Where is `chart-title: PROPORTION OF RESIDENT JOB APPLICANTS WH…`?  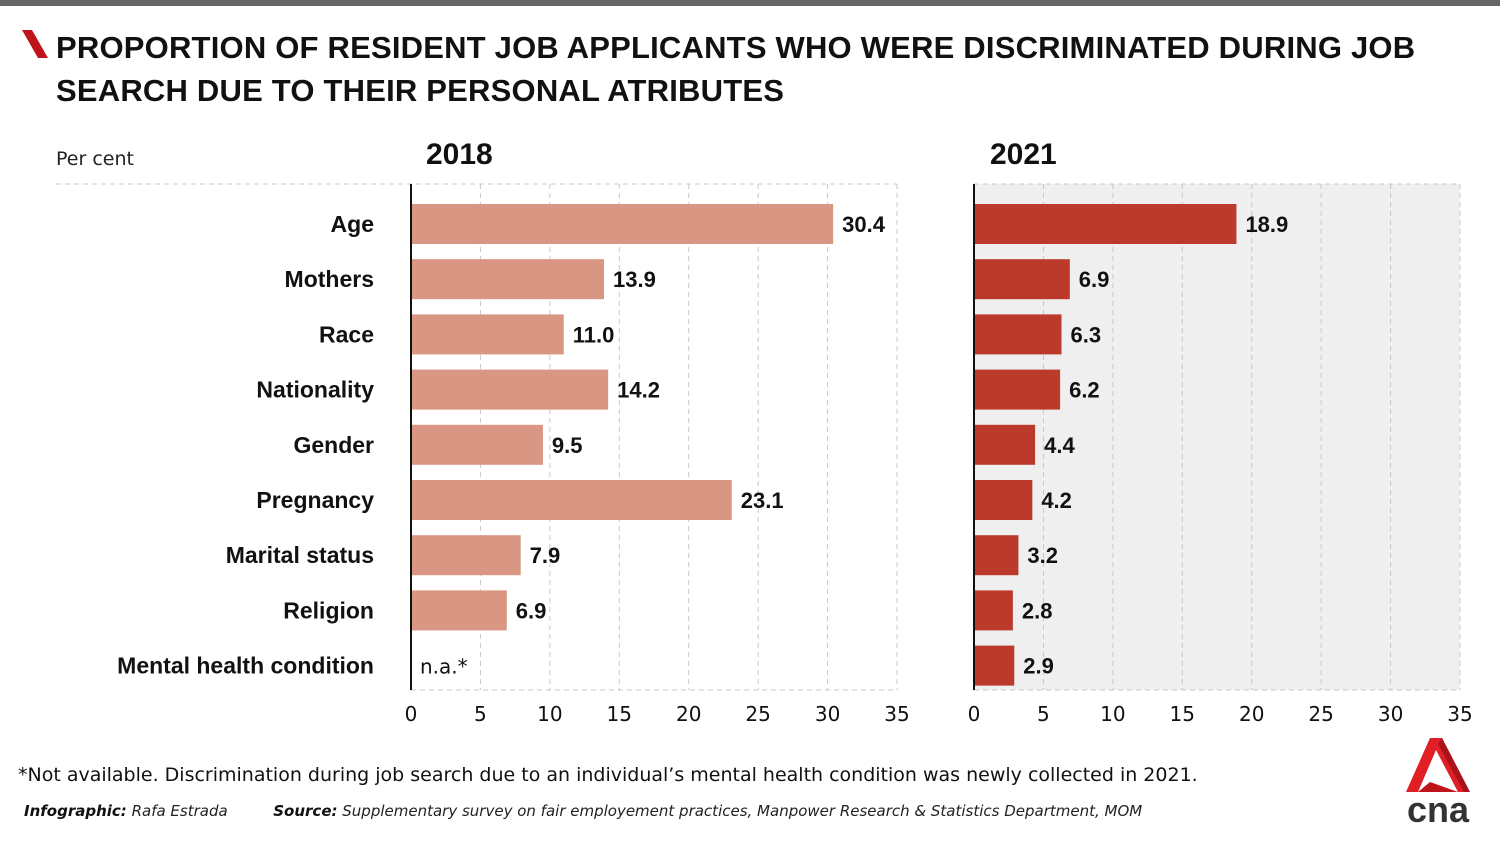
chart-title: PROPORTION OF RESIDENT JOB APPLICANTS WH… is located at coordinates (736, 69).